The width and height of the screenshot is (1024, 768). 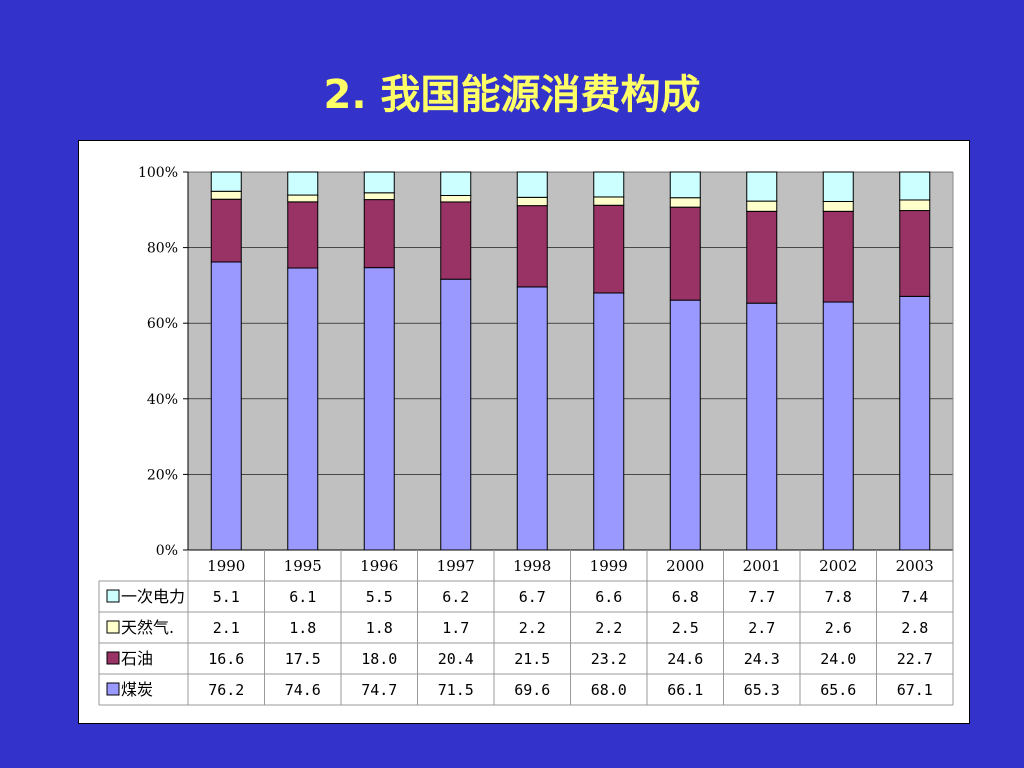 I want to click on data-label: 1.7, so click(x=455, y=628).